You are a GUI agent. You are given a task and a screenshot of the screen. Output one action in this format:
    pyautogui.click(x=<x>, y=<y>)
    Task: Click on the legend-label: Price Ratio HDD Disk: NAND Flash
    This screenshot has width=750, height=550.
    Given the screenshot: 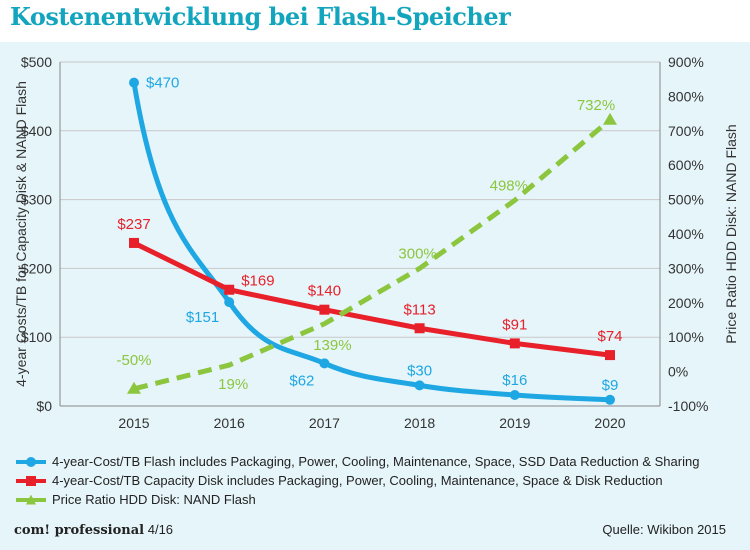 What is the action you would take?
    pyautogui.click(x=154, y=499)
    